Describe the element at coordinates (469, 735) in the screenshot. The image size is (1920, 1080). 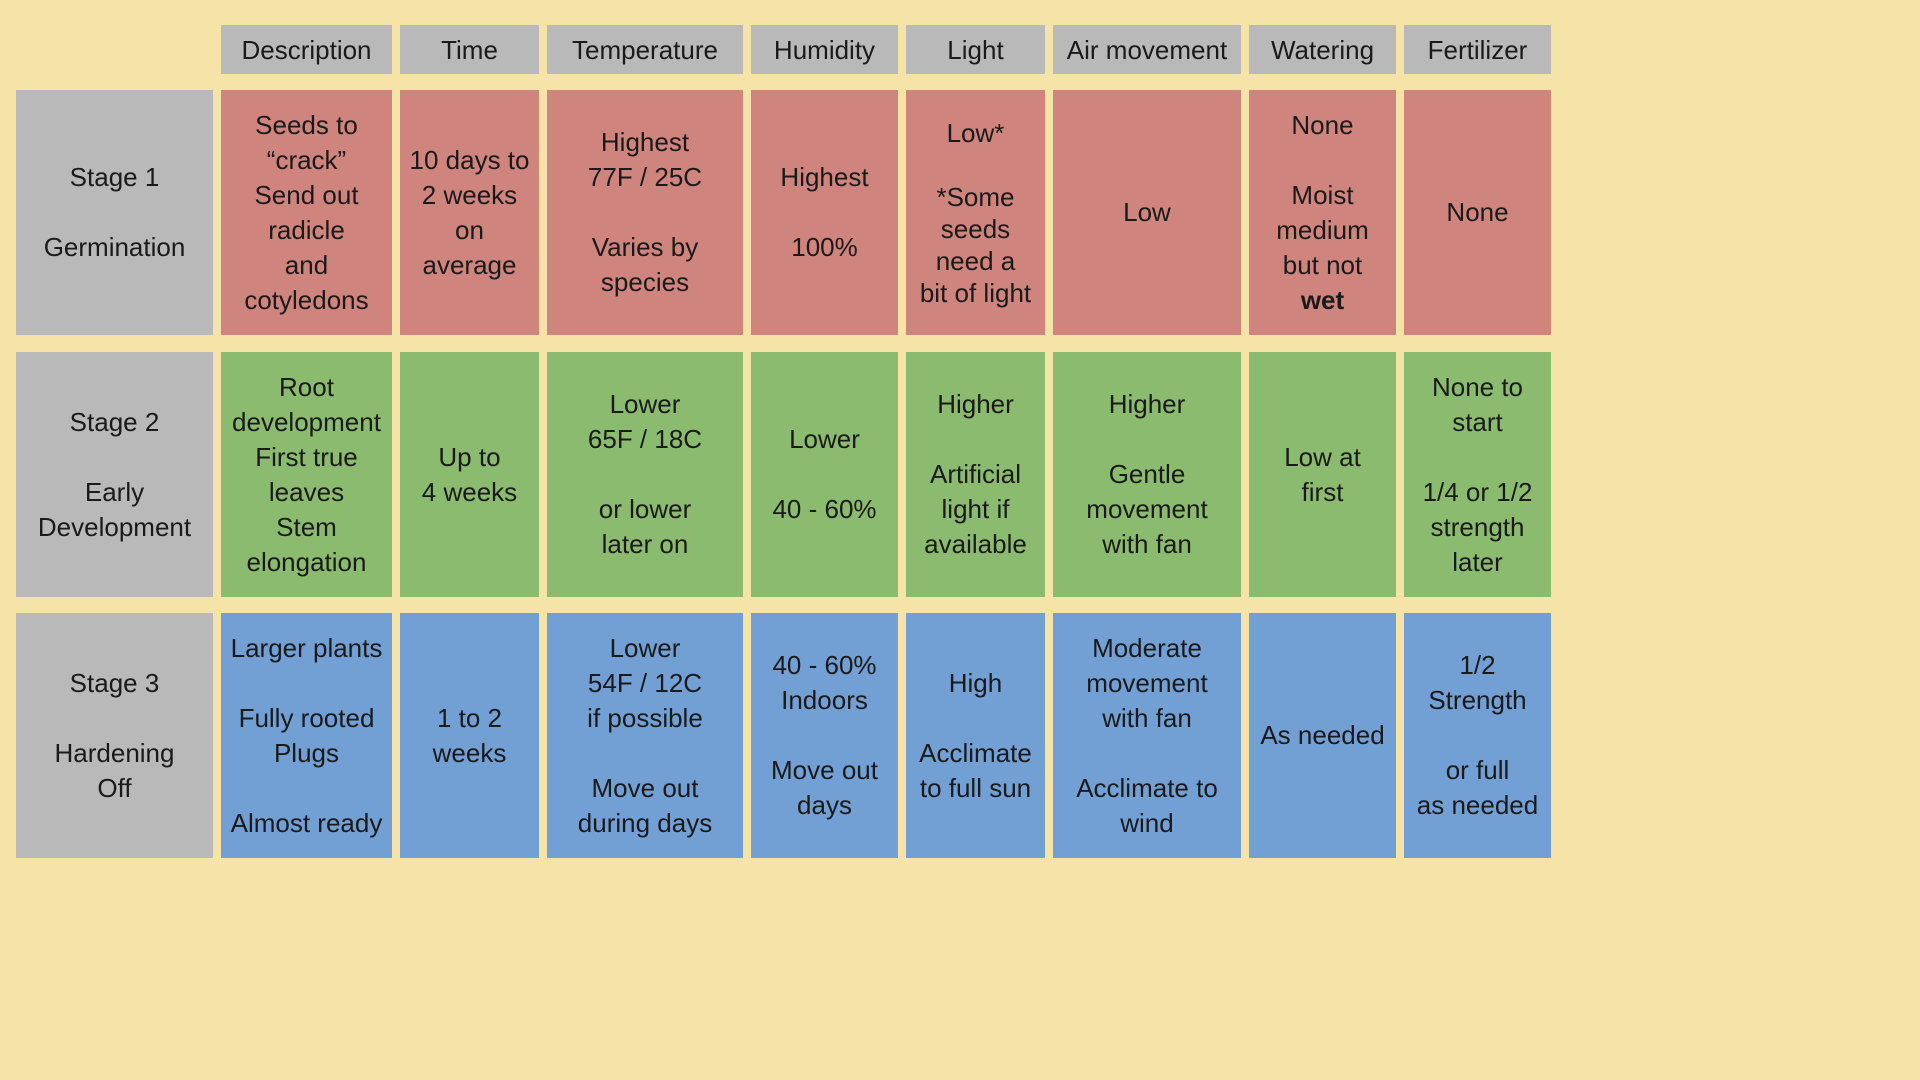
I see `stage-3-time: 1 to 2 weeks` at that location.